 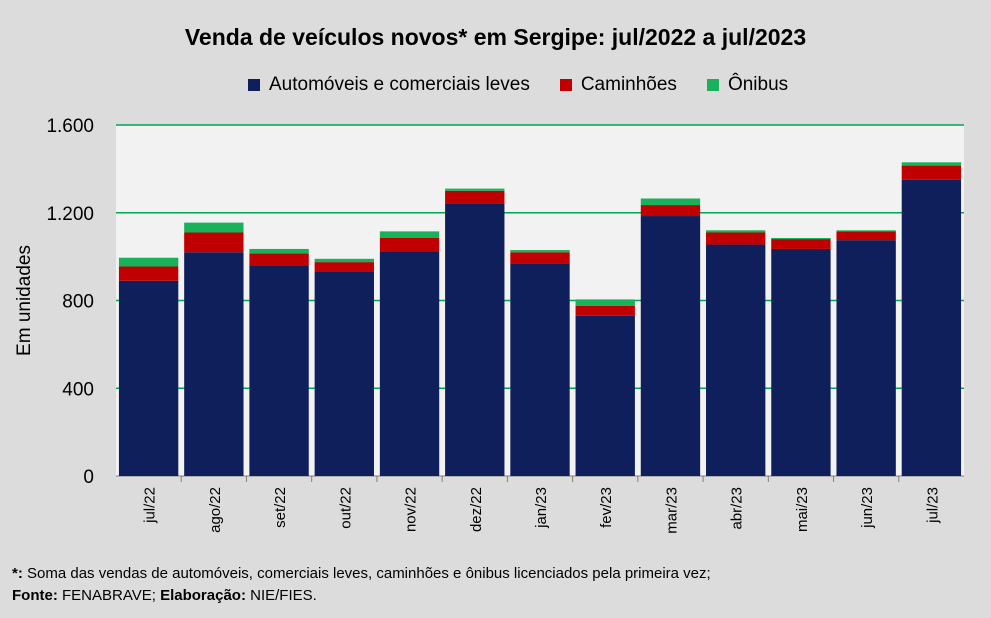 What do you see at coordinates (70, 214) in the screenshot?
I see `y-tick-label: 1.200` at bounding box center [70, 214].